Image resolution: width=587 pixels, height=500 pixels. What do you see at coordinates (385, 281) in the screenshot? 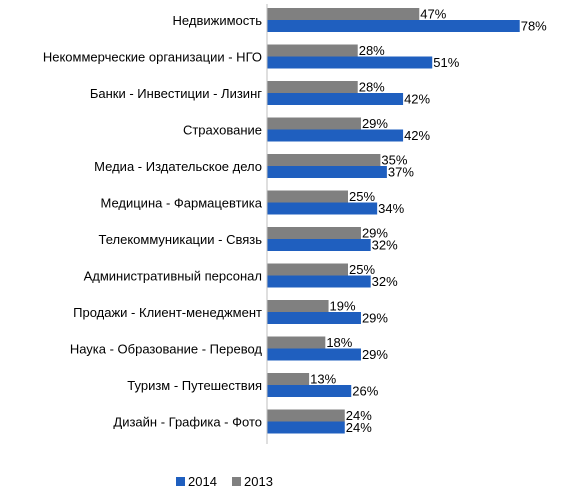
I see `value-label-2014-8: 32%` at bounding box center [385, 281].